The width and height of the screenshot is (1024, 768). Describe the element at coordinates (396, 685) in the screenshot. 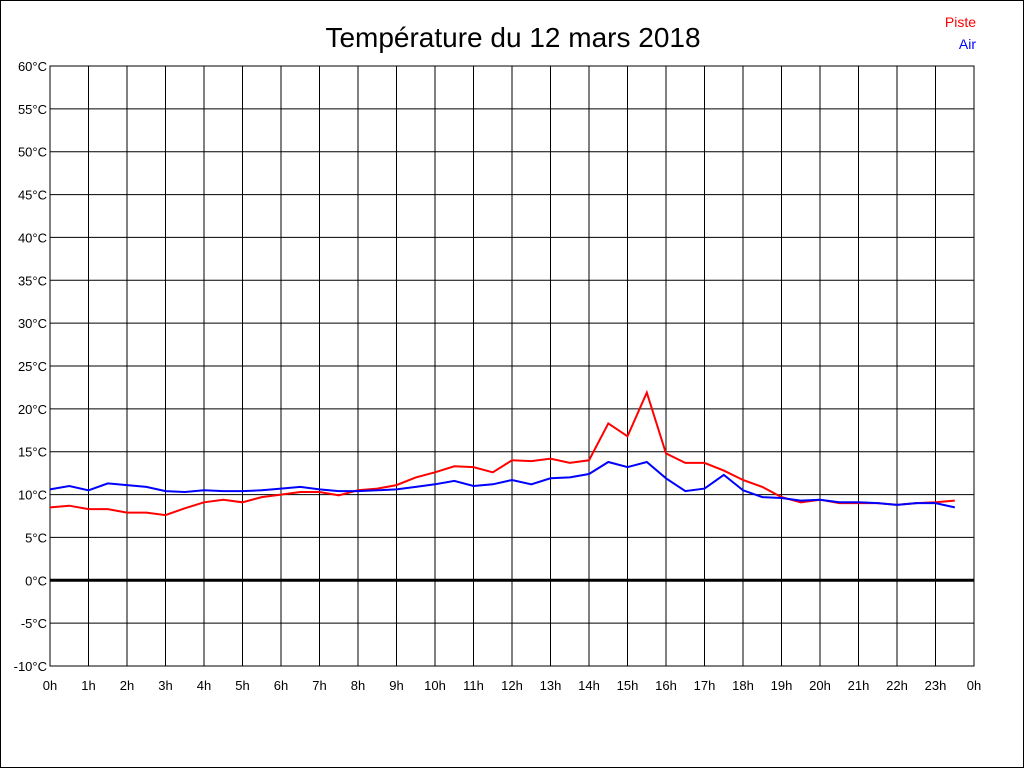

I see `x-tick-label: 9h` at that location.